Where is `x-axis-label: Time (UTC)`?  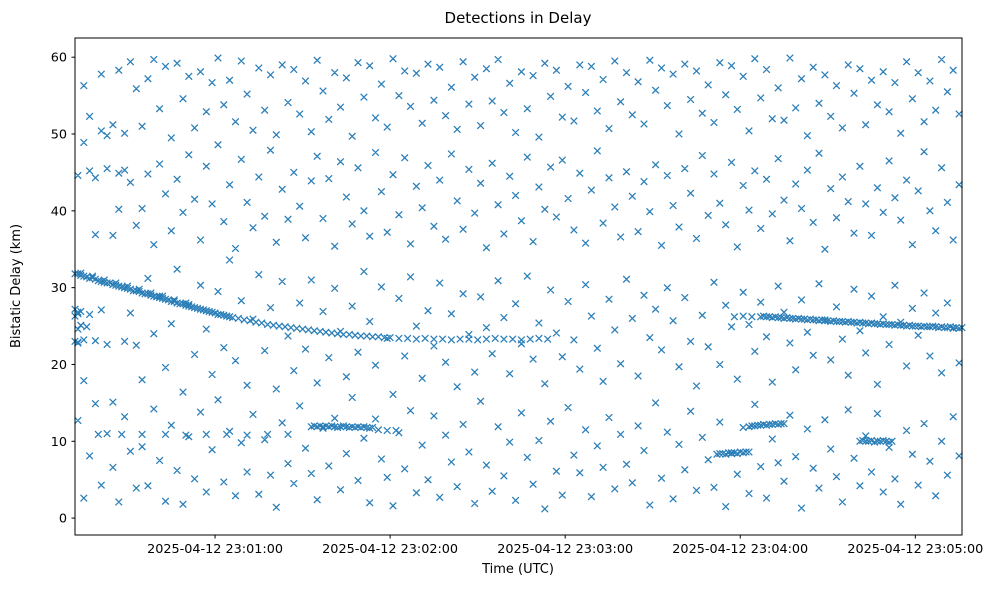 x-axis-label: Time (UTC) is located at coordinates (517, 569).